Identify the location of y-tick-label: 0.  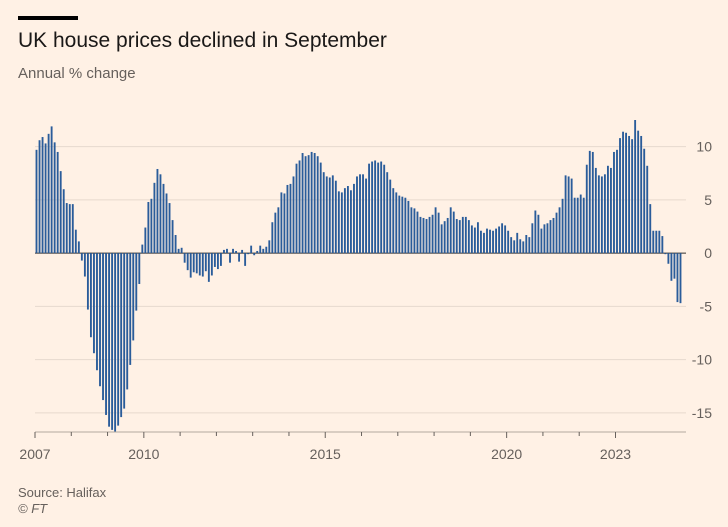
(708, 253).